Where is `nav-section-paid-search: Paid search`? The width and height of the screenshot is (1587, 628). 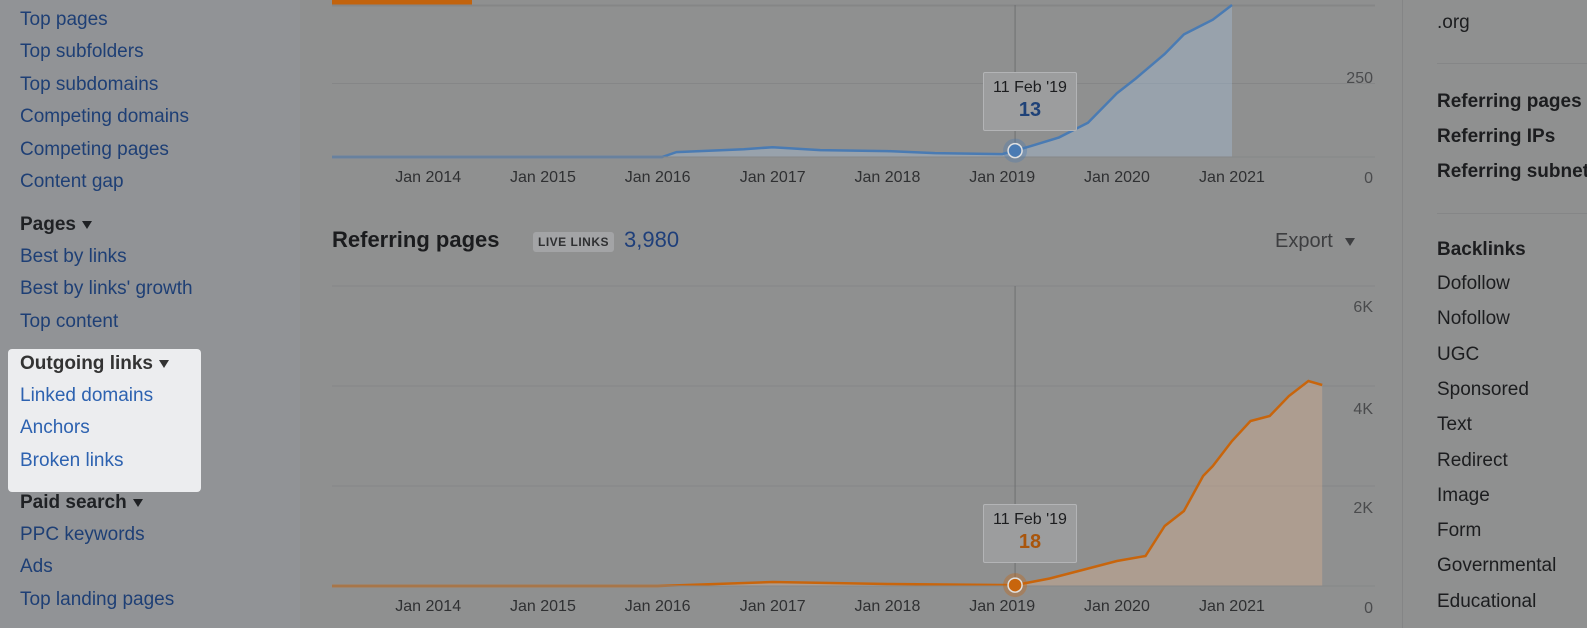
nav-section-paid-search: Paid search is located at coordinates (81, 503).